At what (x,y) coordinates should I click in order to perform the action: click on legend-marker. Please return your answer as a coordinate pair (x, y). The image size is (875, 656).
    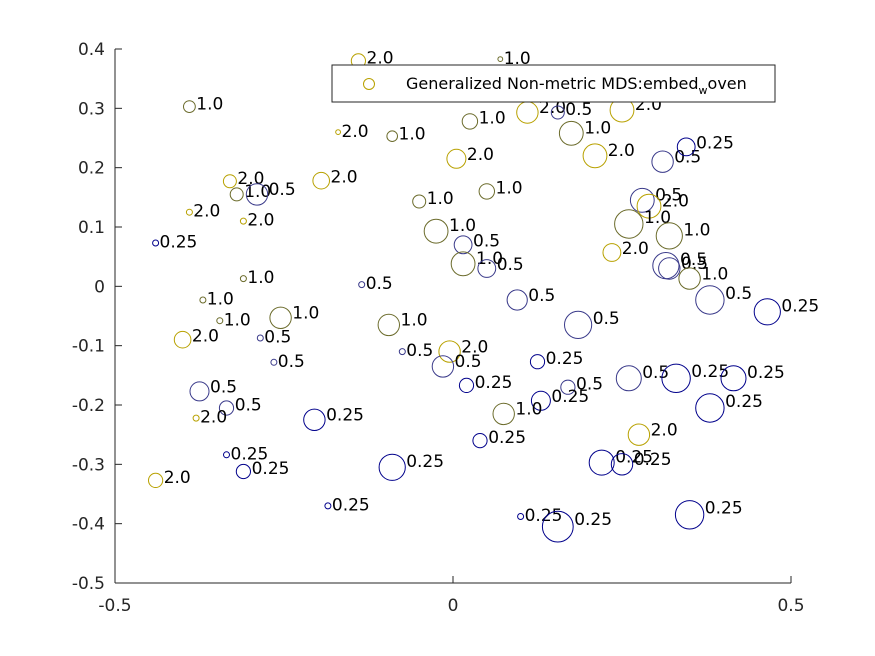
    Looking at the image, I should click on (369, 84).